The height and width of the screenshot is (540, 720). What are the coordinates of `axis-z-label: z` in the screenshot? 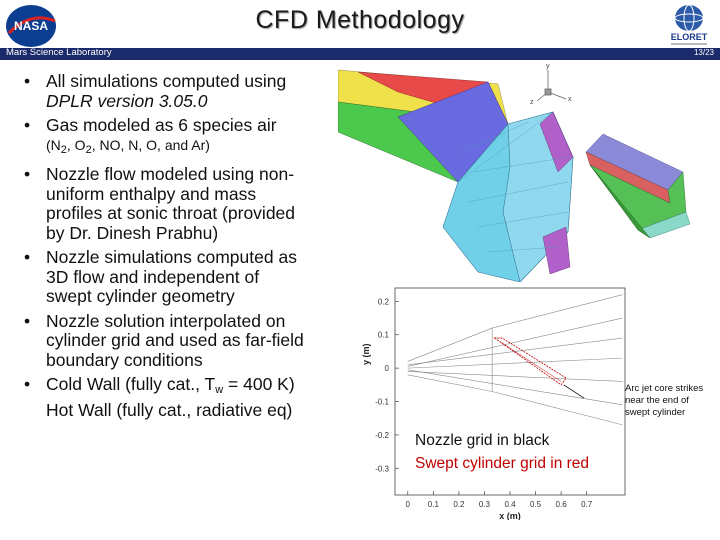 It's located at (532, 102).